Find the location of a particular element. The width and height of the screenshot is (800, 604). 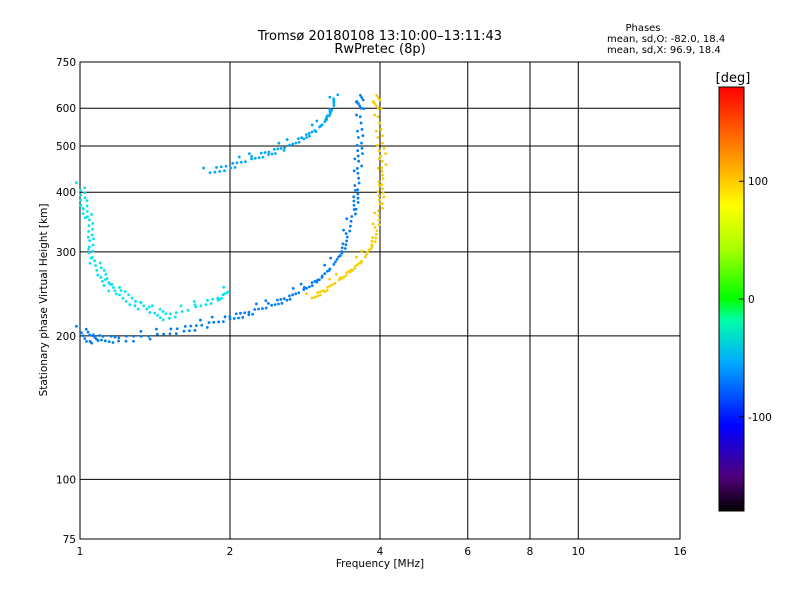

colorbar-tick-label: -100 is located at coordinates (760, 418).